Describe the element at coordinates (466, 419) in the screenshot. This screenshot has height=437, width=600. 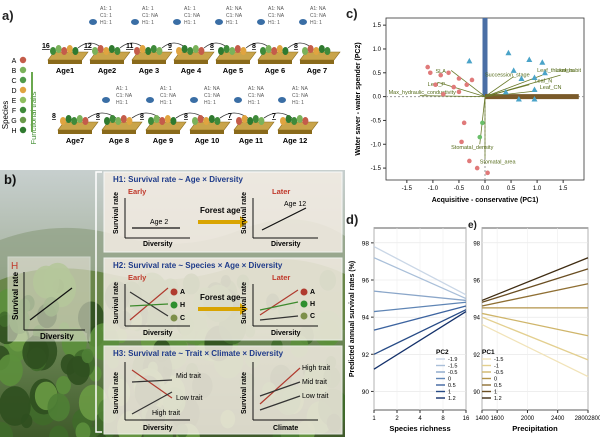
I see `xtick-label: 16` at that location.